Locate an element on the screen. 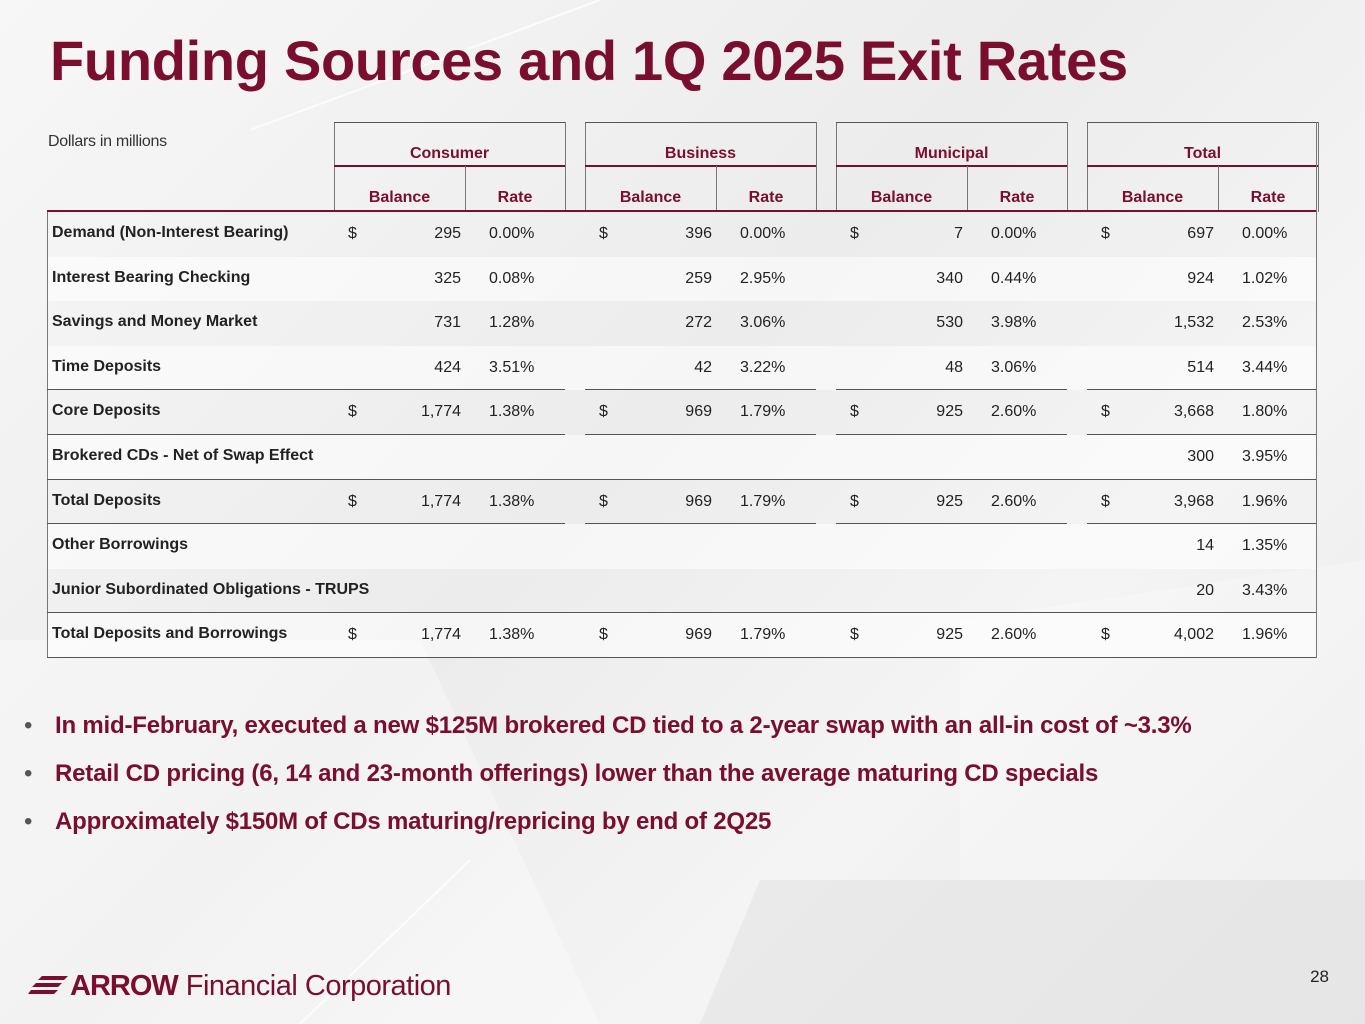 Image resolution: width=1365 pixels, height=1024 pixels. rate-value: 0.08% is located at coordinates (512, 278).